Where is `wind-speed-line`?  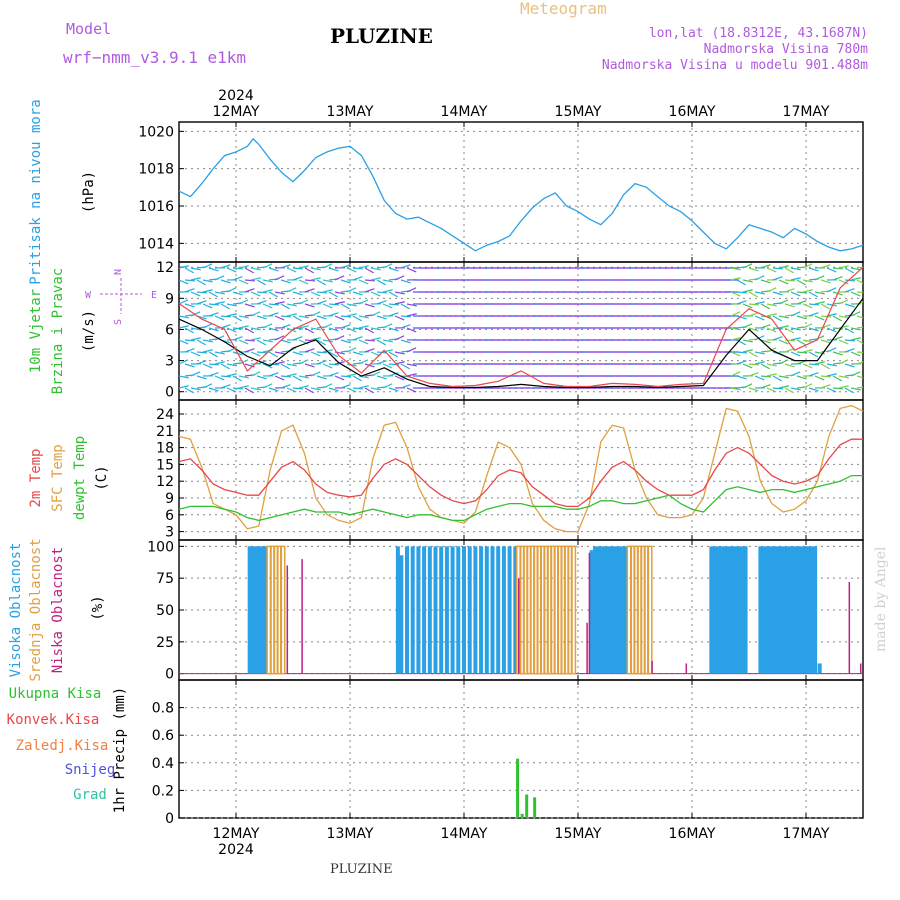 wind-speed-line is located at coordinates (521, 343).